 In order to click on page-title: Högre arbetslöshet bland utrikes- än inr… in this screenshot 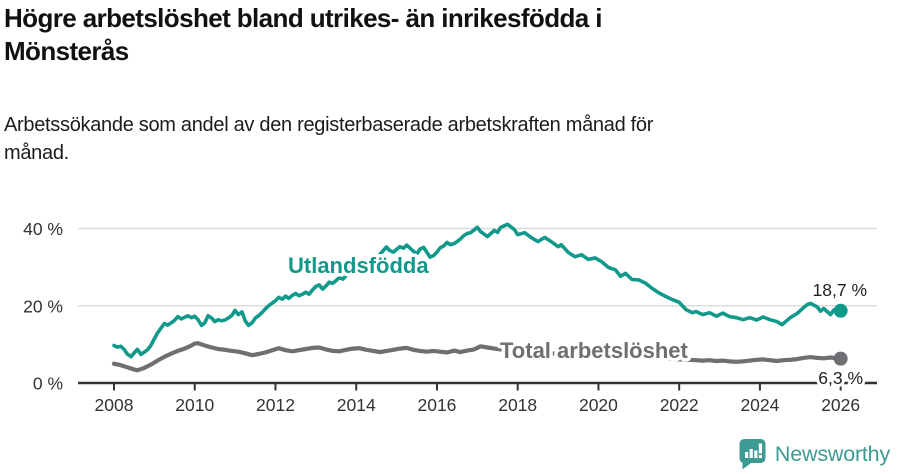, I will do `click(444, 35)`.